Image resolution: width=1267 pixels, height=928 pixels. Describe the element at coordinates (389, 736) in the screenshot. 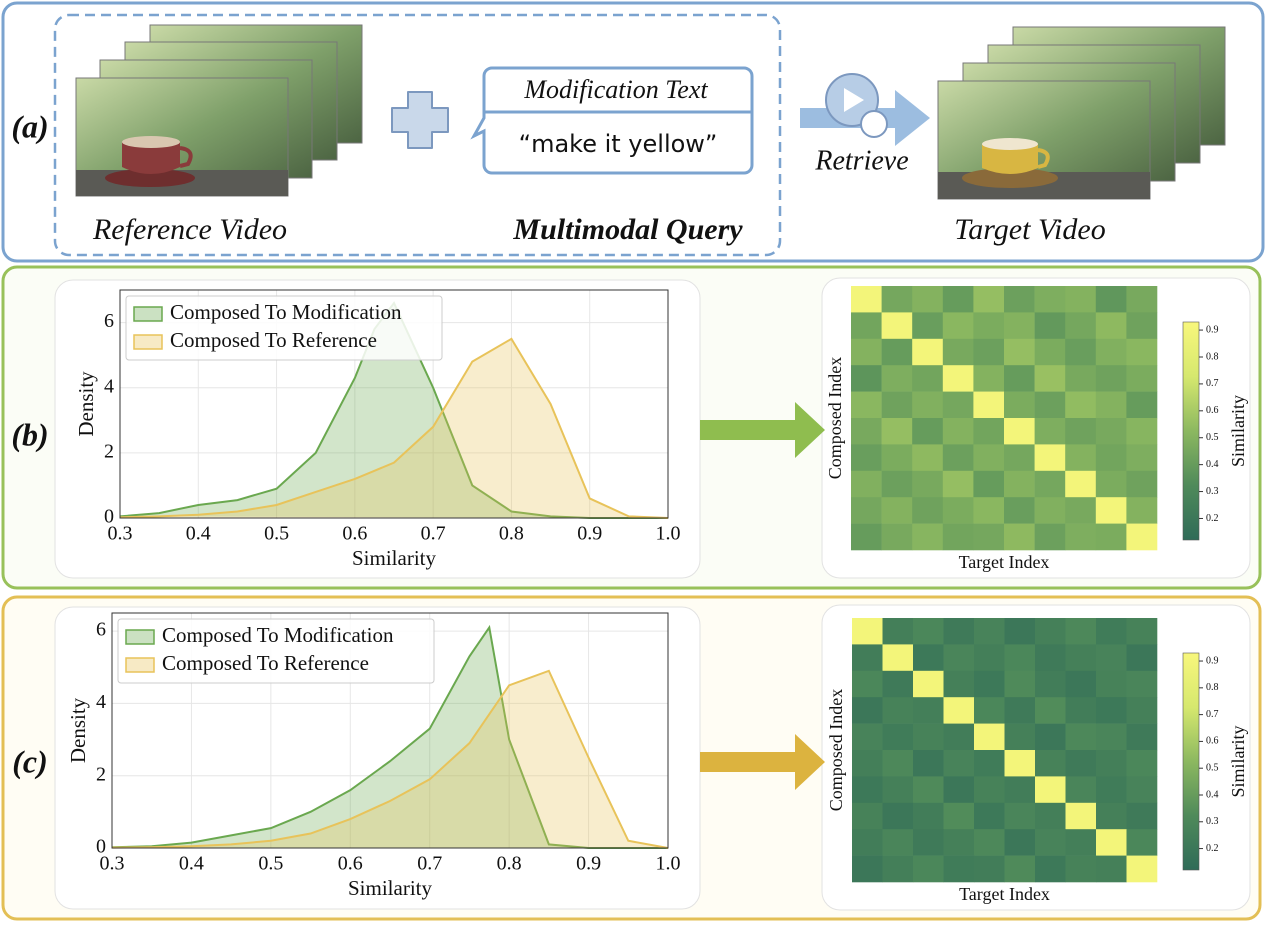

I see `density-area` at that location.